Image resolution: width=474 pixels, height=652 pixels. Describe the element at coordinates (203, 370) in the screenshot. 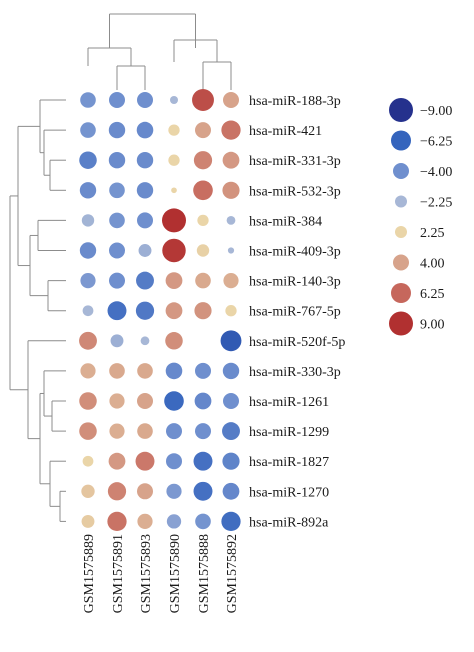

I see `dot-hsa-miR-330-3p-GSM1575888` at that location.